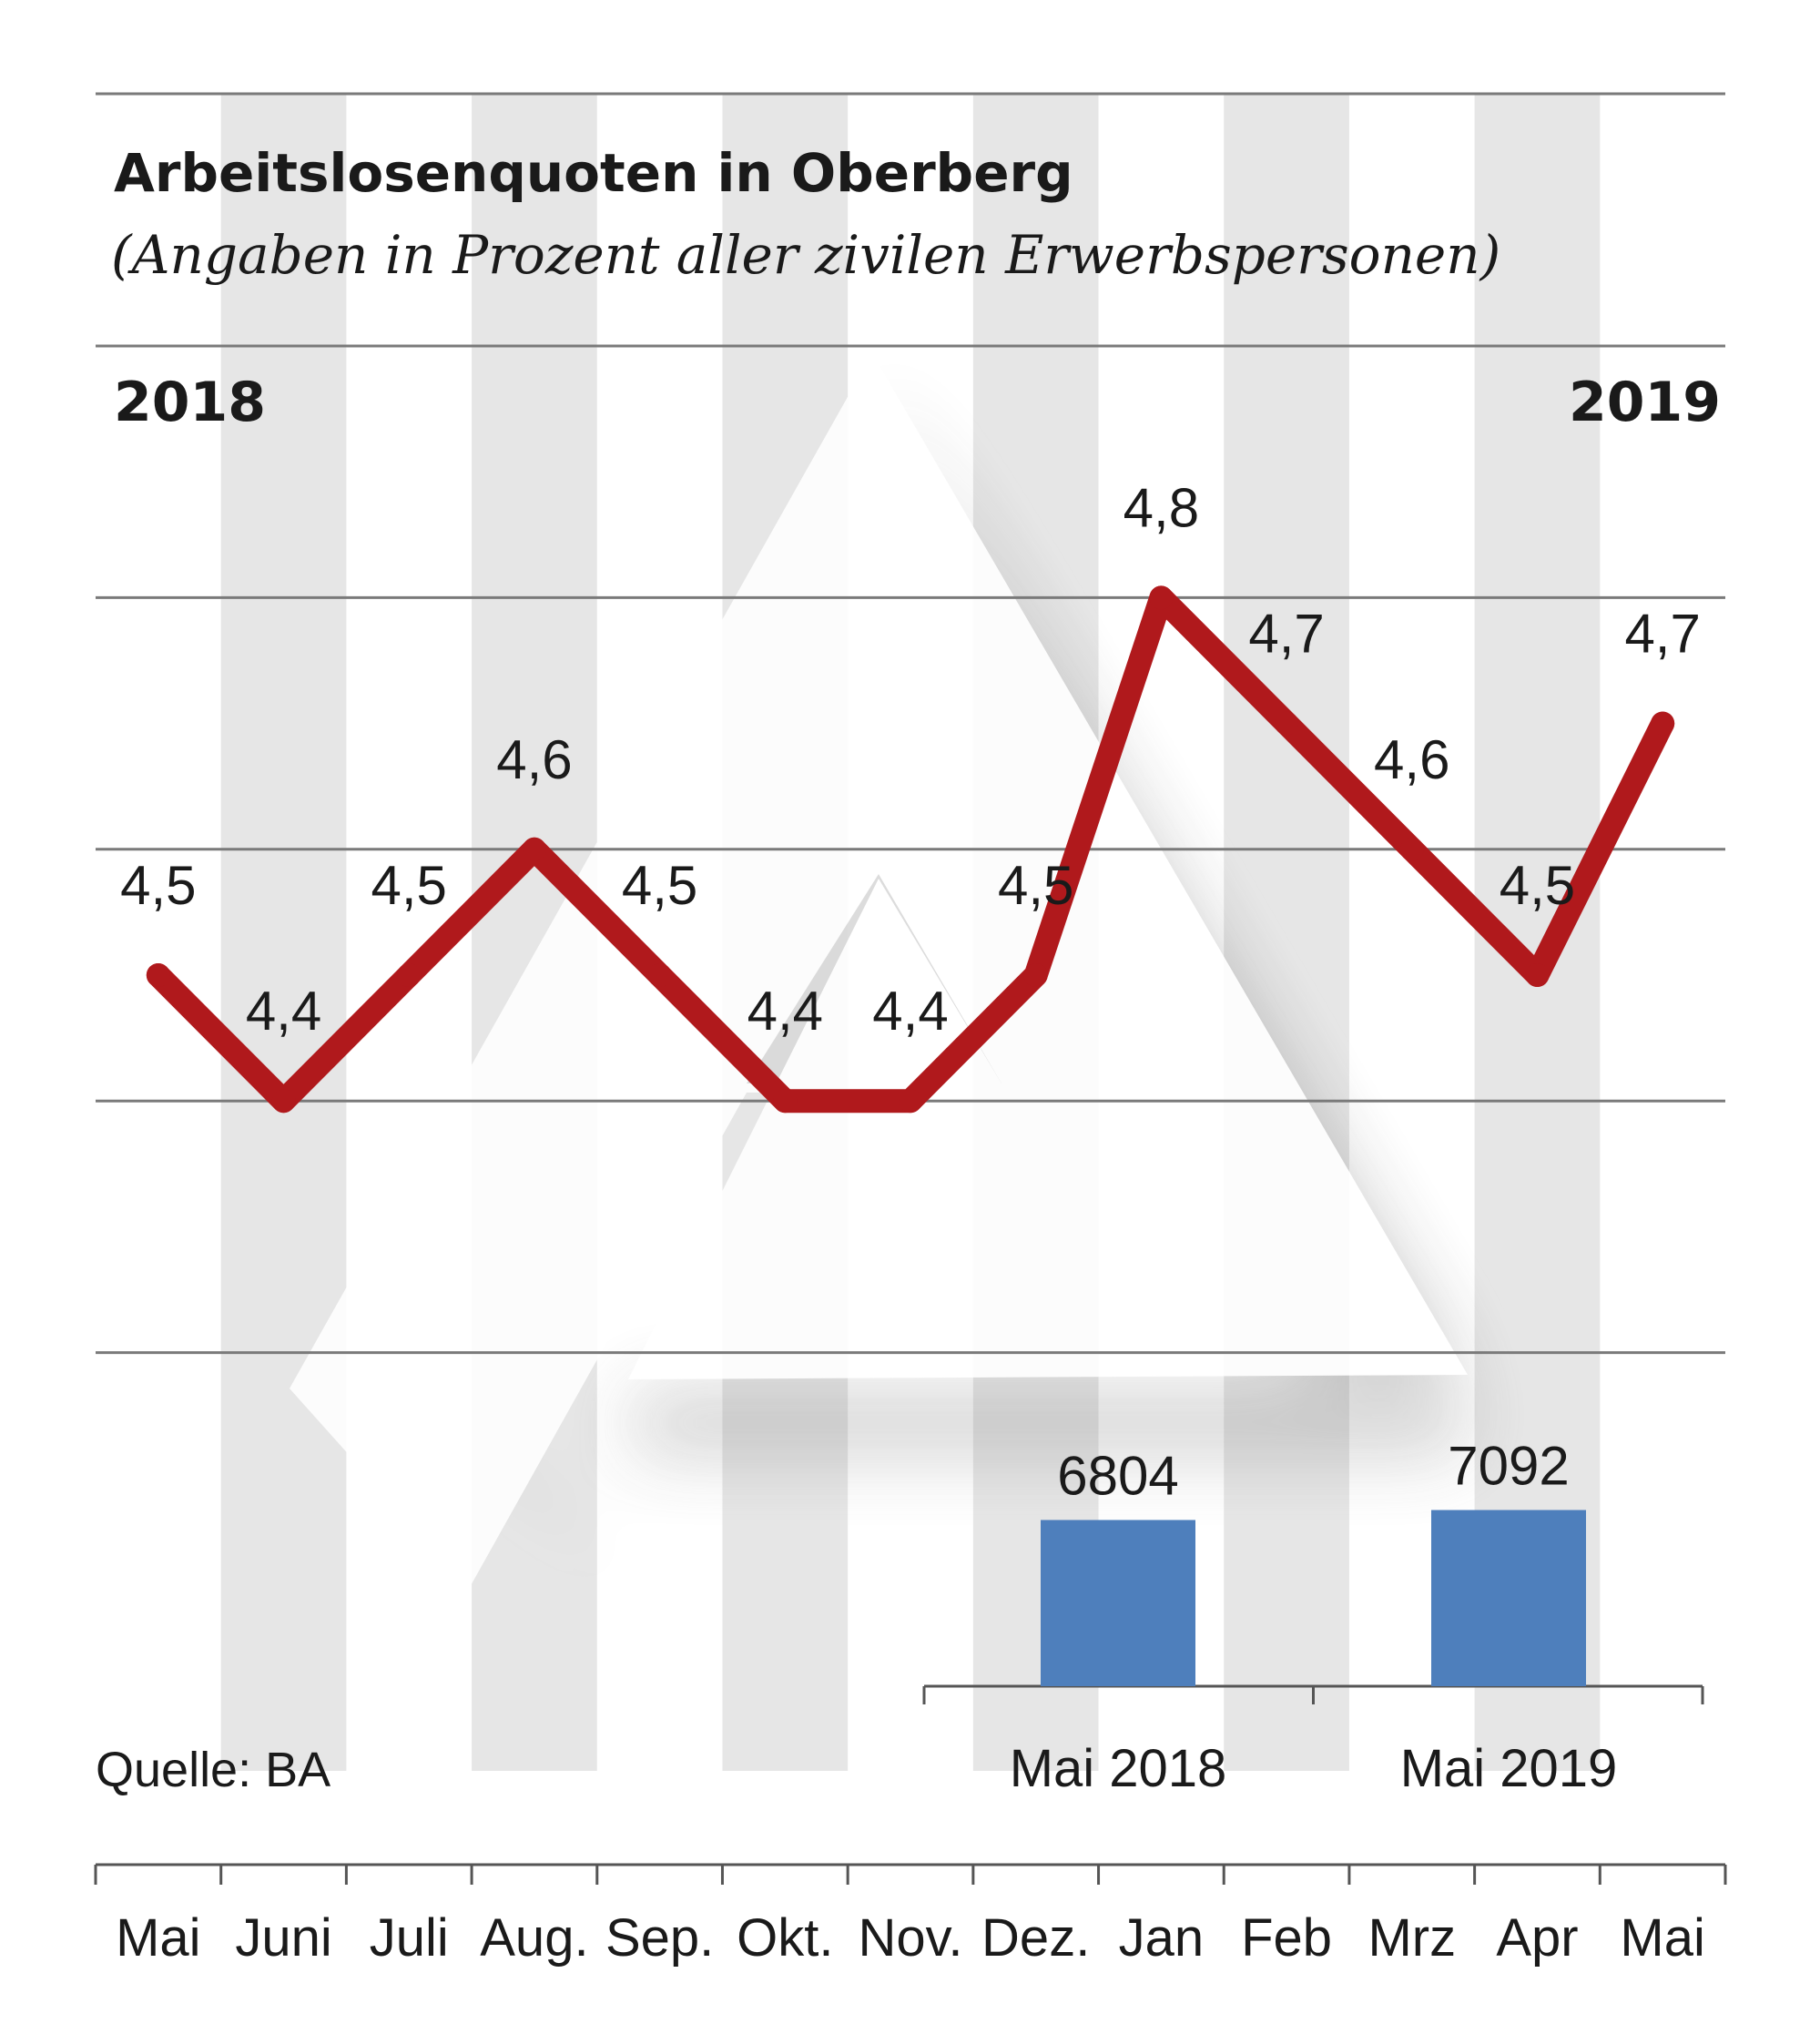 The height and width of the screenshot is (2034, 1820). I want to click on bar-mai-2018, so click(1118, 1603).